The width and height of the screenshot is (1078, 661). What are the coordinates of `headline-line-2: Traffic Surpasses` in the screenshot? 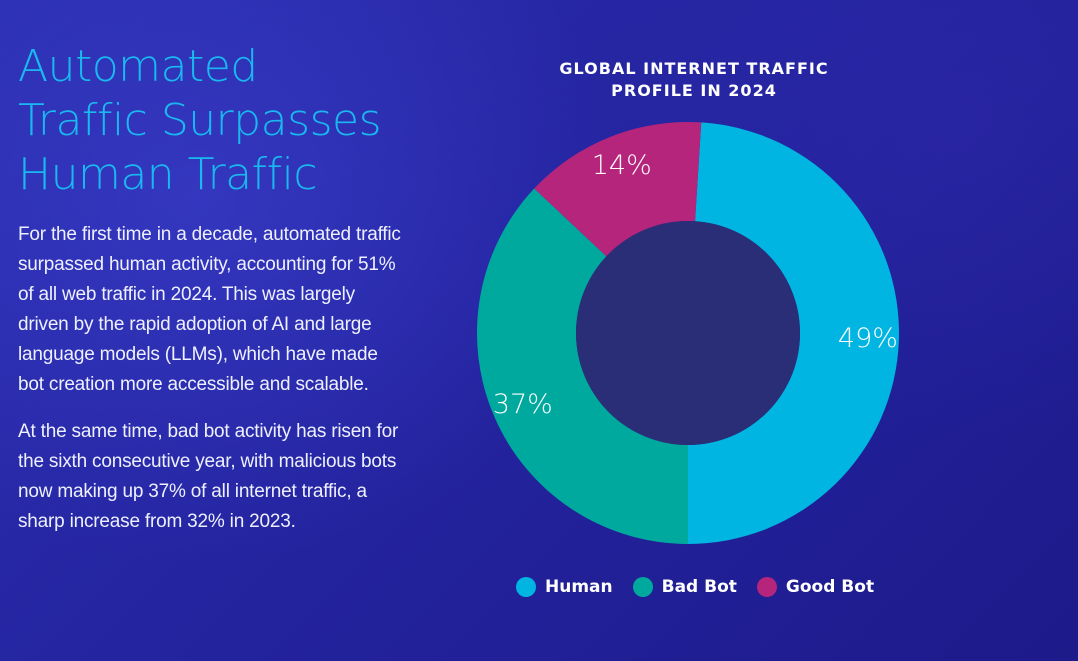 It's located at (200, 120).